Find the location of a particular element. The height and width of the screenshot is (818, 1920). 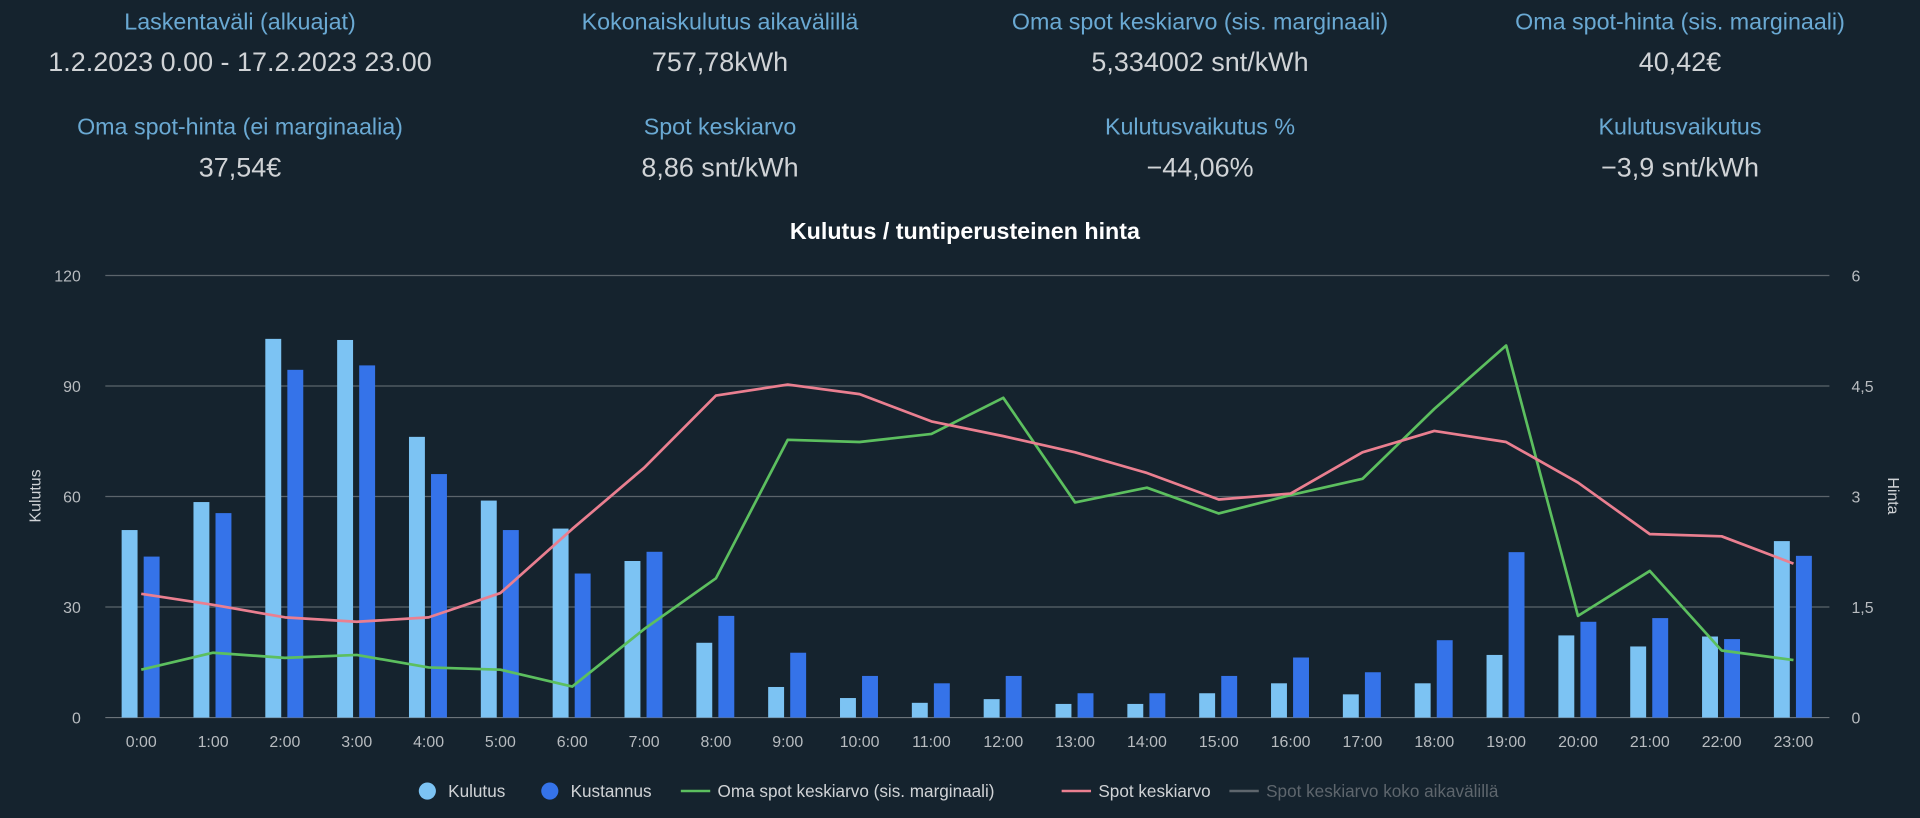

x-tick-label: 9:00 is located at coordinates (787, 742).